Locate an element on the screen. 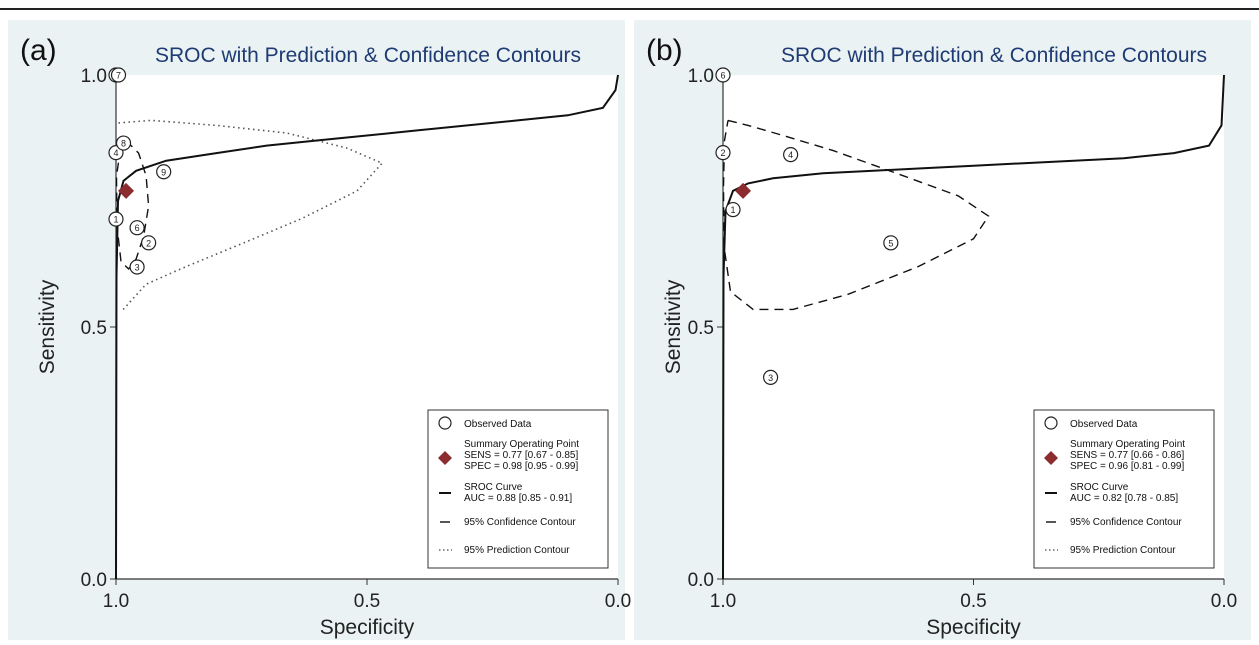 This screenshot has height=645, width=1259. observed-point-label: 9 is located at coordinates (163, 172).